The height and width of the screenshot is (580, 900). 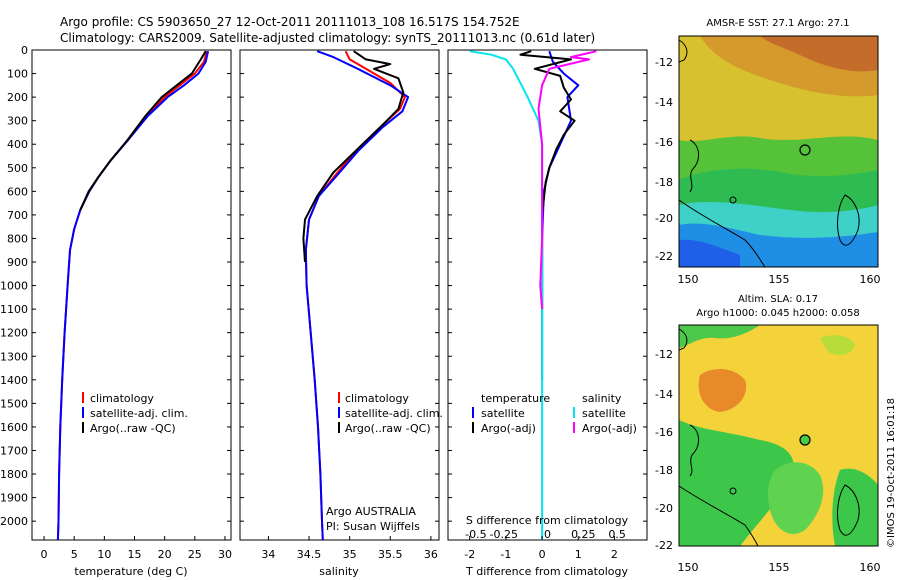 I want to click on difference-x2label: S difference from climatology, so click(x=547, y=520).